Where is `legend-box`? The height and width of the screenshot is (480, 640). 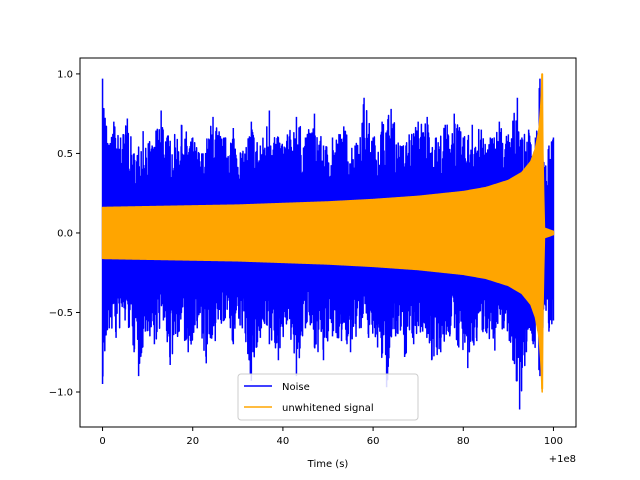 legend-box is located at coordinates (328, 397).